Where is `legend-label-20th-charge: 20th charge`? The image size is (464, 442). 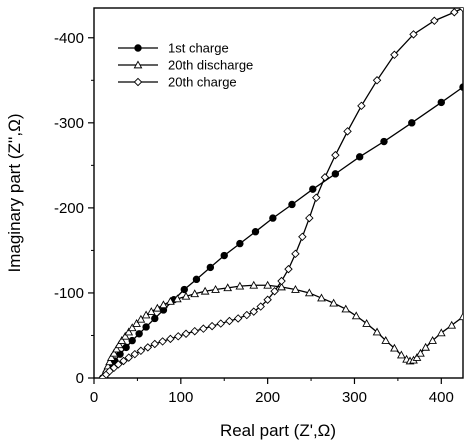 legend-label-20th-charge: 20th charge is located at coordinates (202, 82).